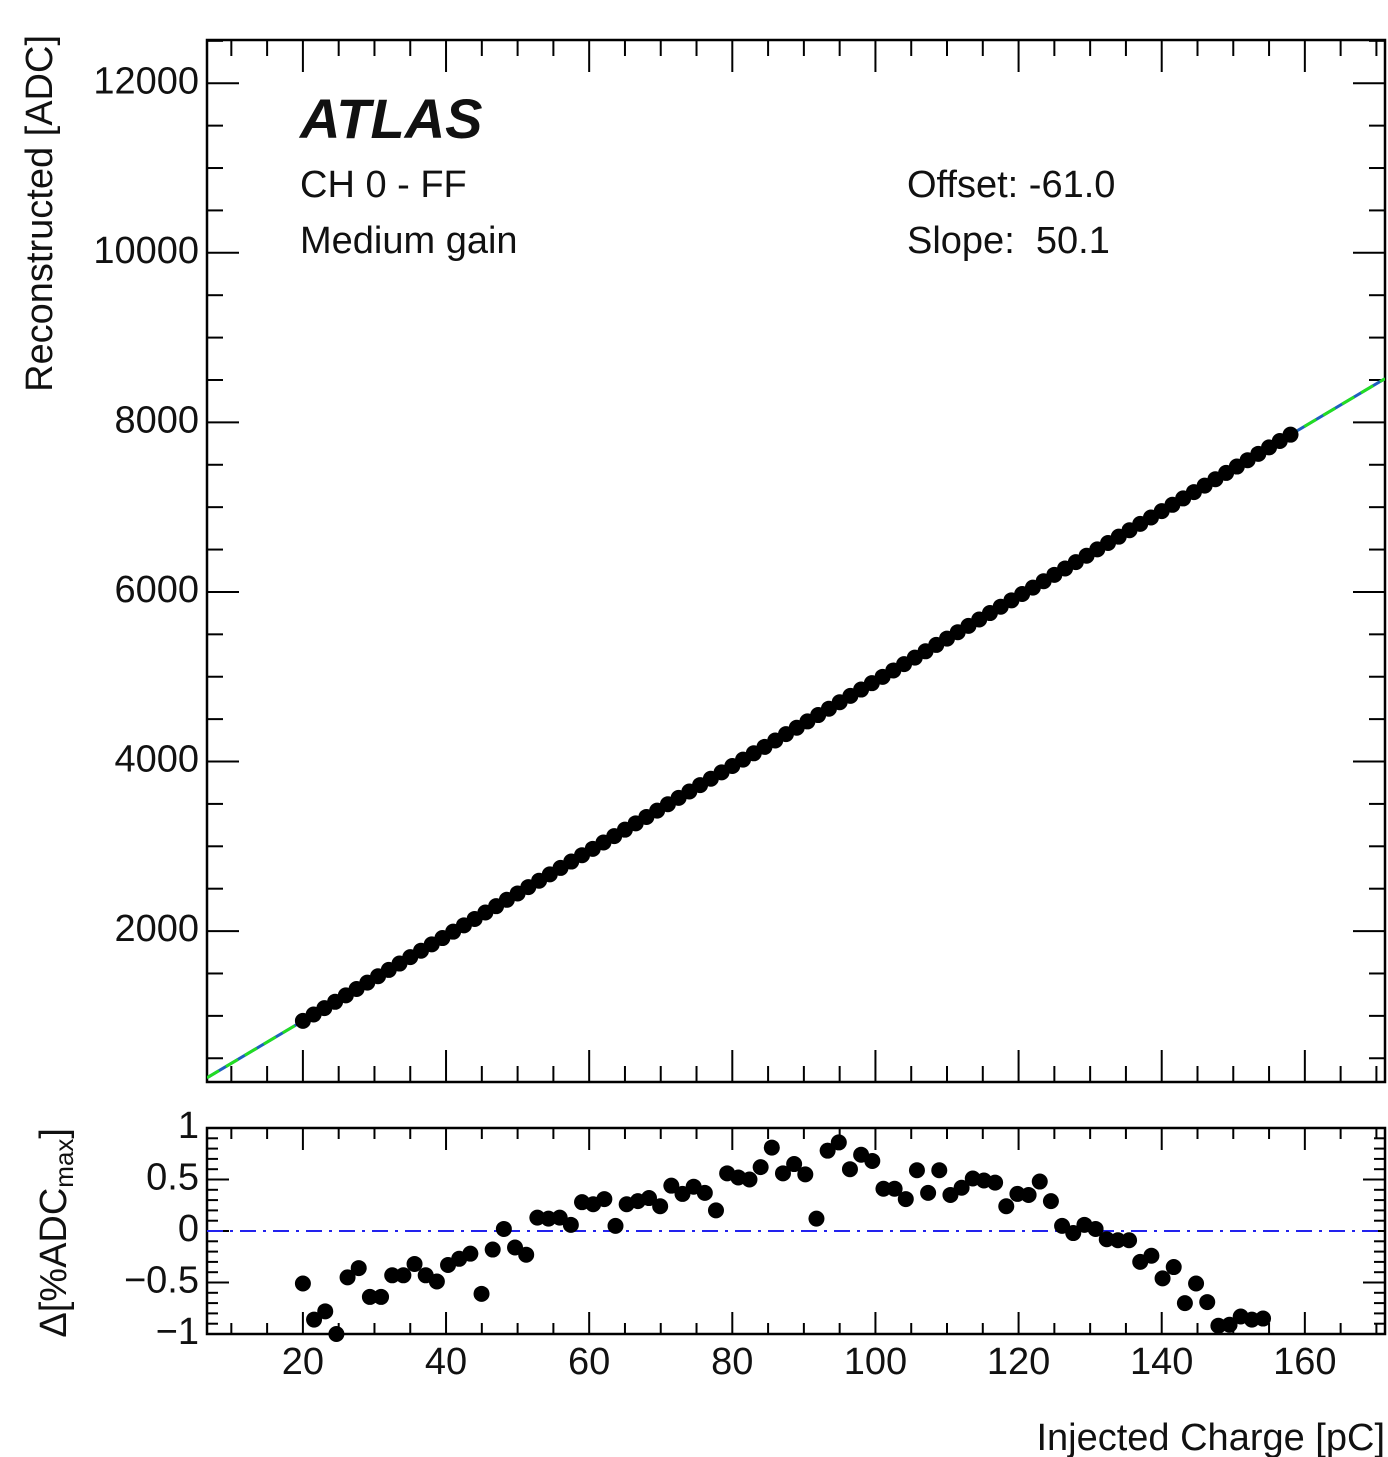  Describe the element at coordinates (156, 929) in the screenshot. I see `y-tick-label: 2000` at that location.